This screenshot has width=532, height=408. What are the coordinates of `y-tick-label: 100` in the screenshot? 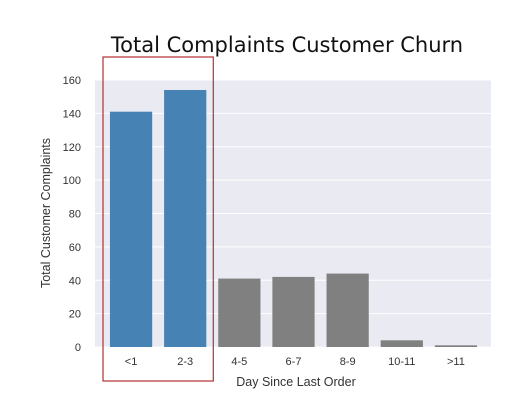 It's located at (72, 181).